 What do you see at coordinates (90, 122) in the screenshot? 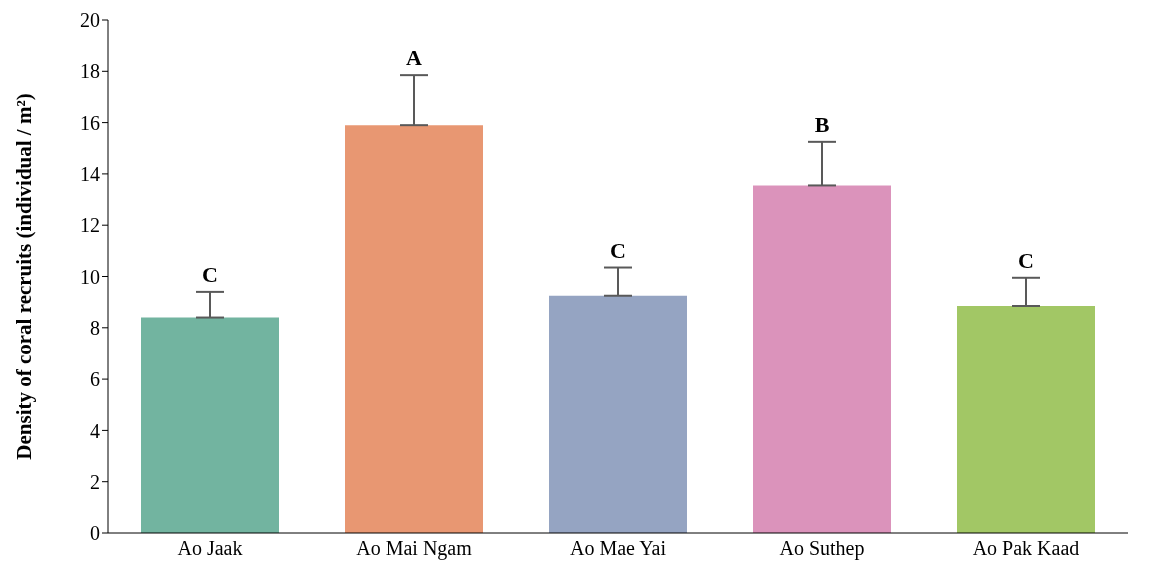
I see `y-tick-label: 16` at bounding box center [90, 122].